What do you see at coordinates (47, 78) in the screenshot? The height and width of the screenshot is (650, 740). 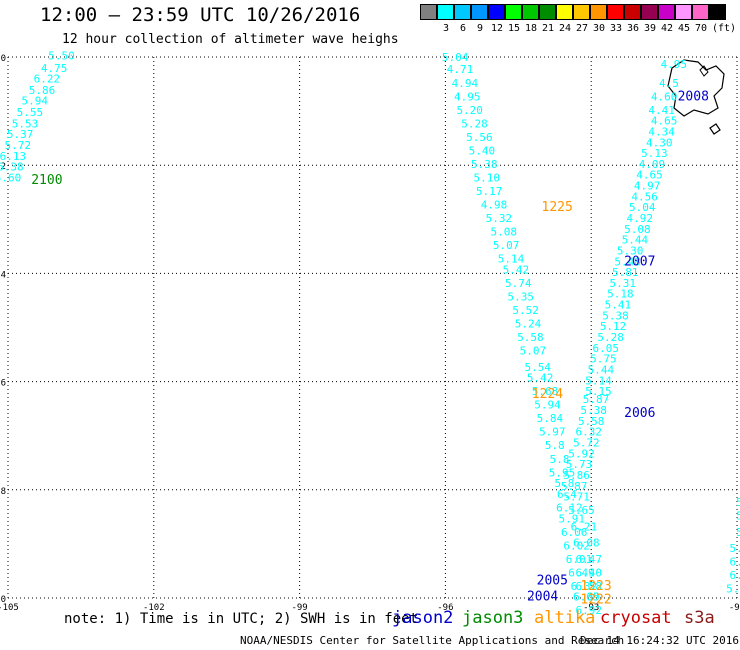 I see `swh-value: 6.22` at bounding box center [47, 78].